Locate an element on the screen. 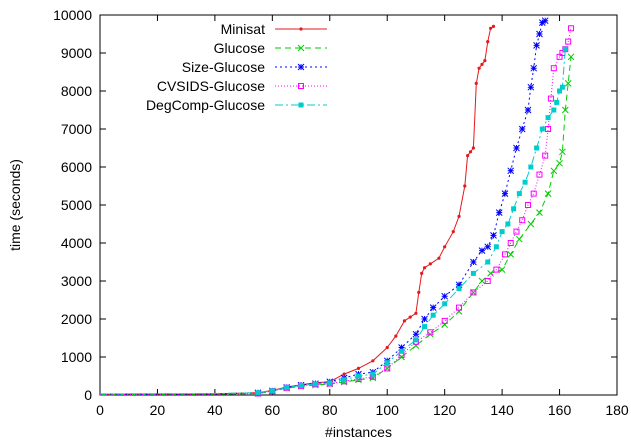 The height and width of the screenshot is (442, 631). x-tick-label: 100 is located at coordinates (388, 410).